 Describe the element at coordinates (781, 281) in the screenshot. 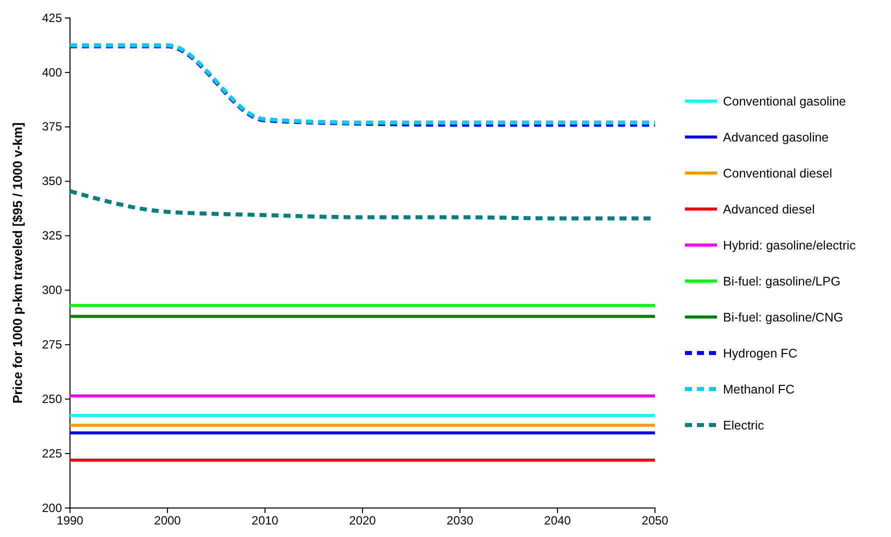

I see `legend-label: Bi-fuel: gasoline/LPG` at that location.